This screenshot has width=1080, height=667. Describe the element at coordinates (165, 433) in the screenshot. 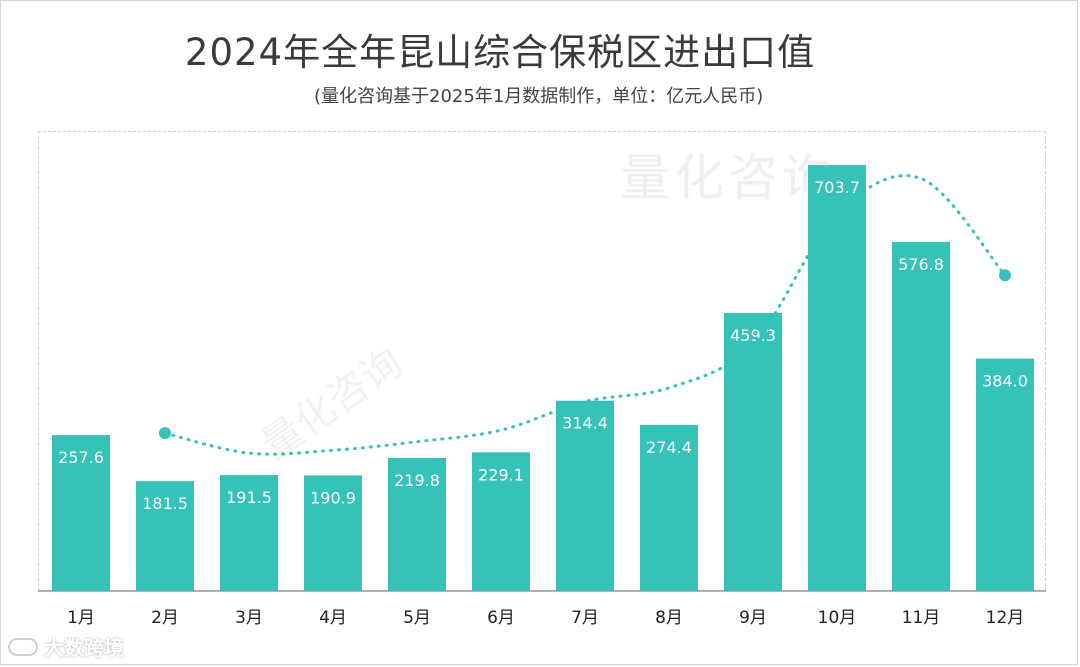

I see `trend-start-marker` at that location.